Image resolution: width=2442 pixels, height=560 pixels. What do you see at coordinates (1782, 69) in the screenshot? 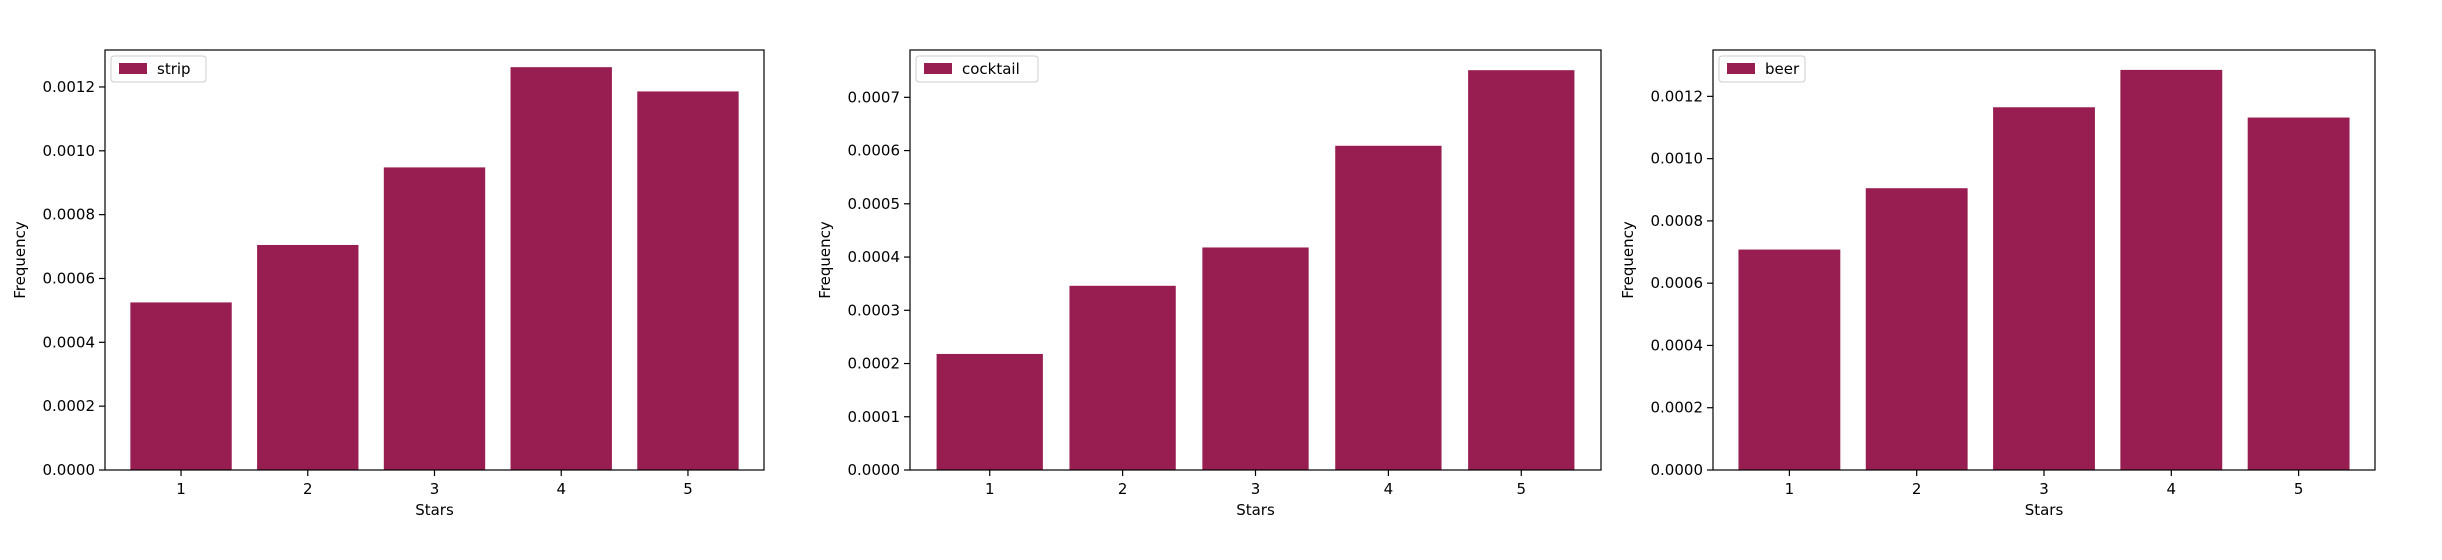
I see `legend-label: beer` at bounding box center [1782, 69].